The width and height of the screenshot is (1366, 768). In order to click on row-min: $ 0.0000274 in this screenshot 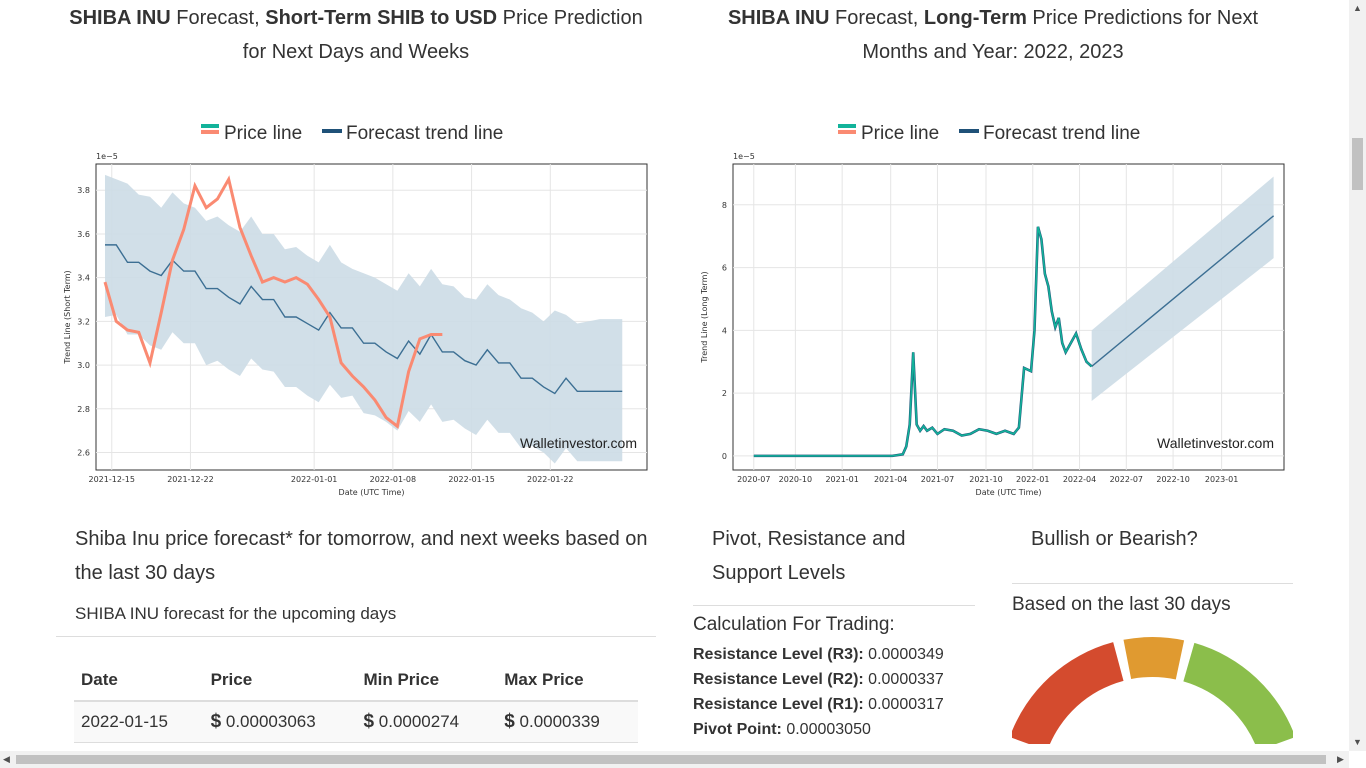, I will do `click(427, 722)`.